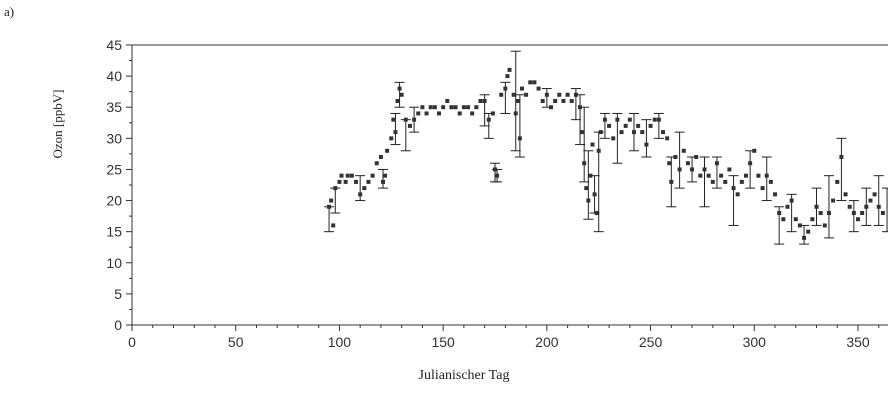 The height and width of the screenshot is (404, 888). Describe the element at coordinates (858, 342) in the screenshot. I see `x-tick-label: 350` at that location.